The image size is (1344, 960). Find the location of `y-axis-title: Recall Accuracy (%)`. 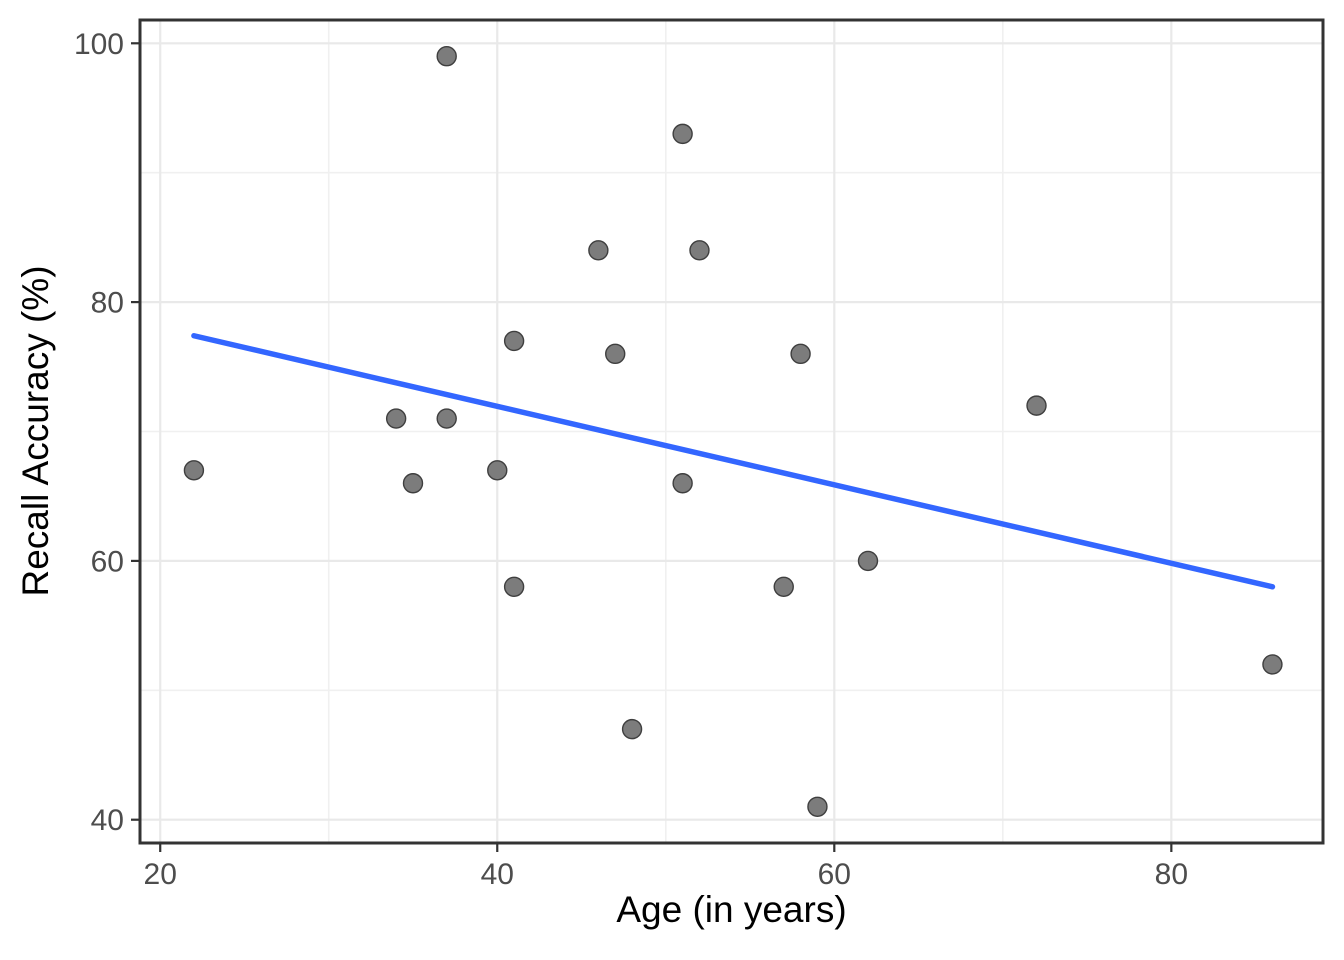

y-axis-title: Recall Accuracy (%) is located at coordinates (35, 431).